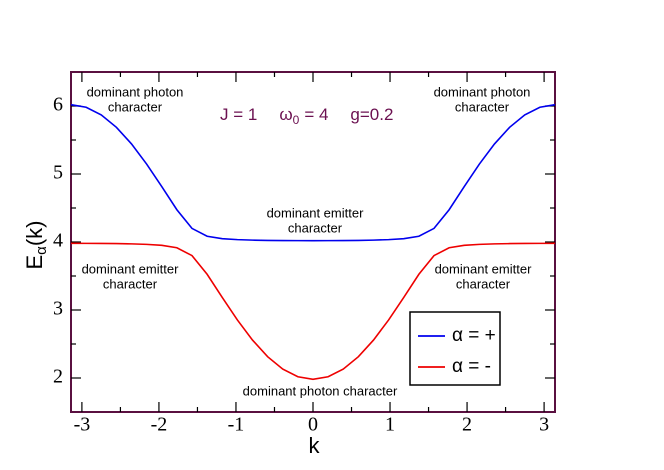 The height and width of the screenshot is (470, 664). I want to click on y-tick-label: 5, so click(58, 173).